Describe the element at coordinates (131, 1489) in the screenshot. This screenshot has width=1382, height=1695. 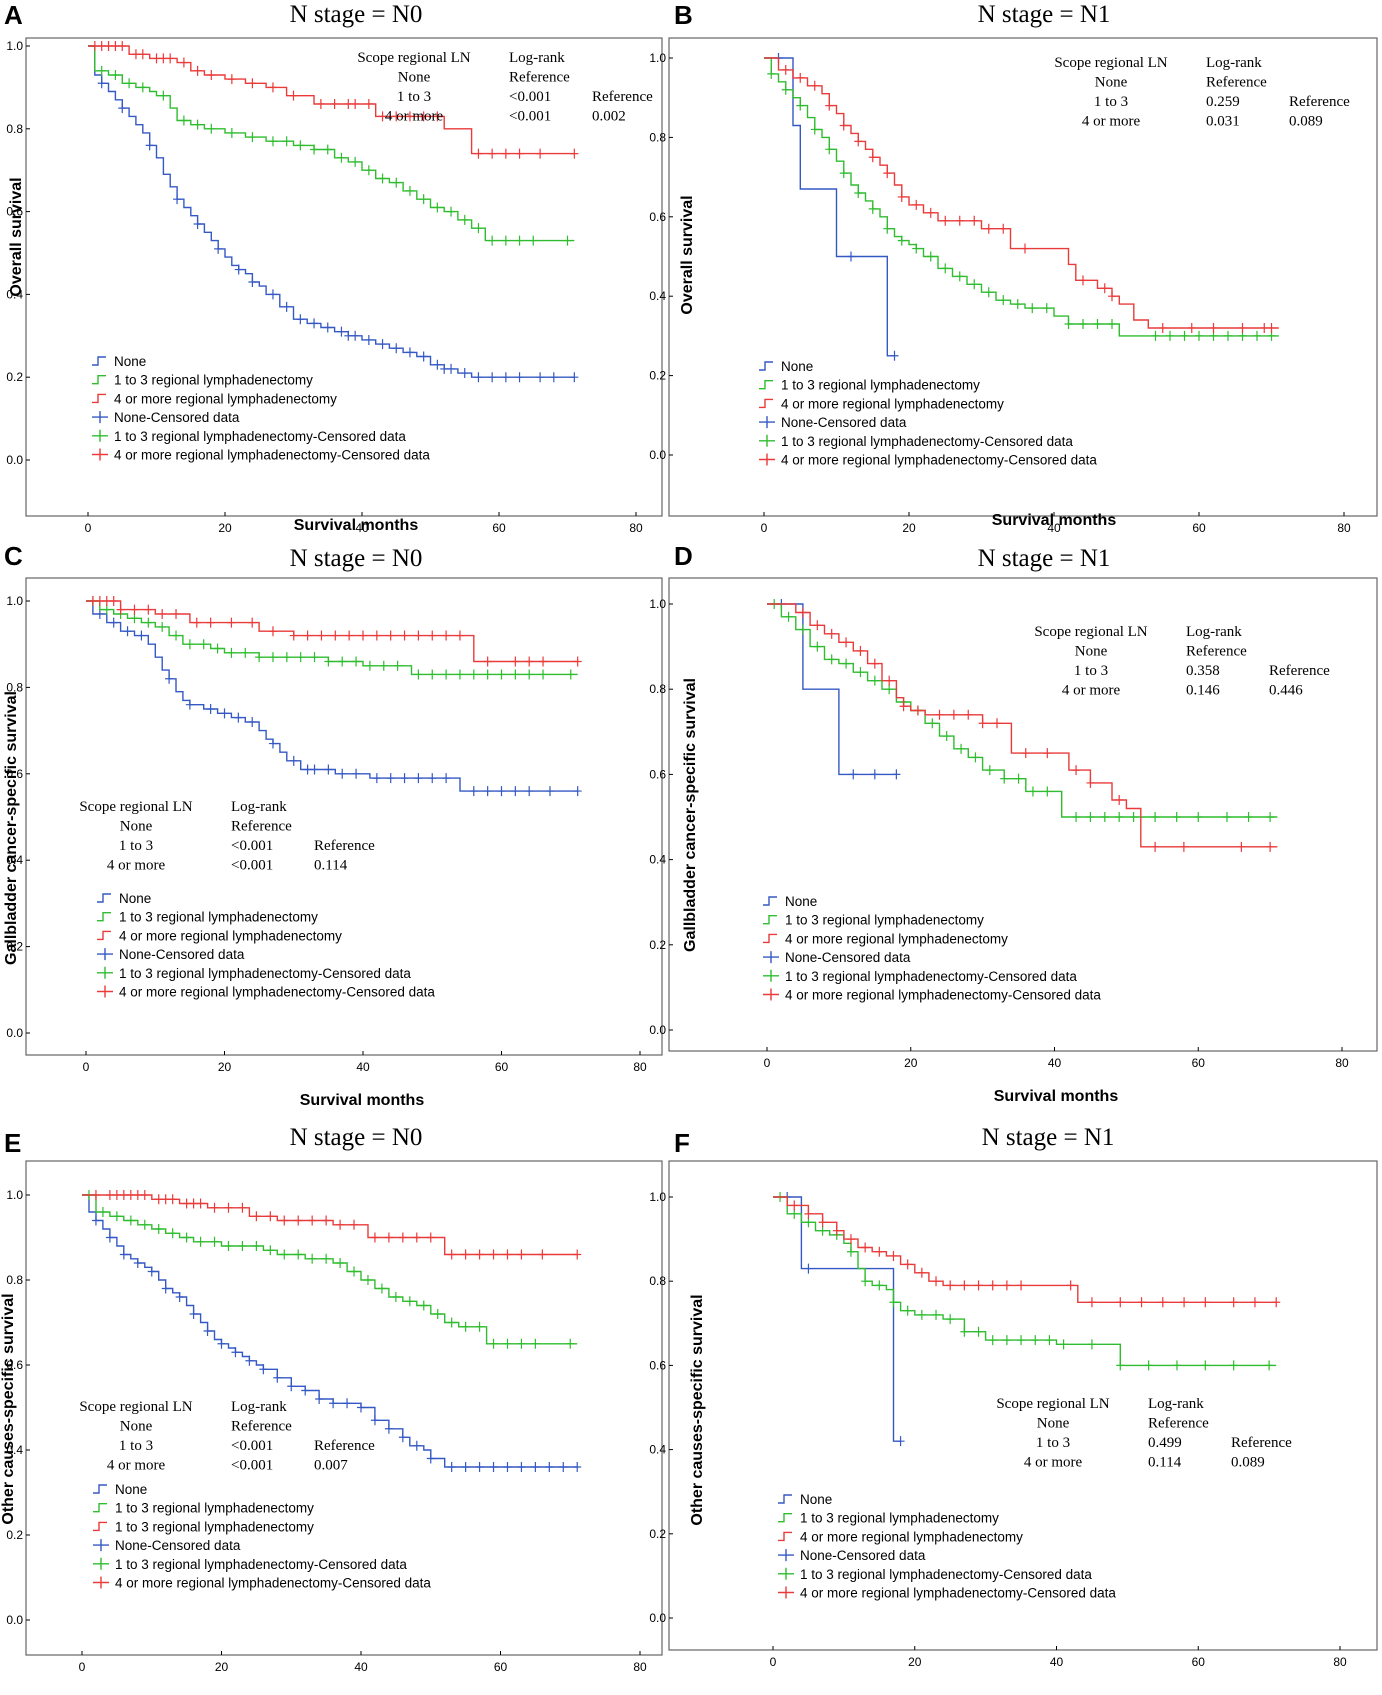
I see `legend-label: None` at that location.